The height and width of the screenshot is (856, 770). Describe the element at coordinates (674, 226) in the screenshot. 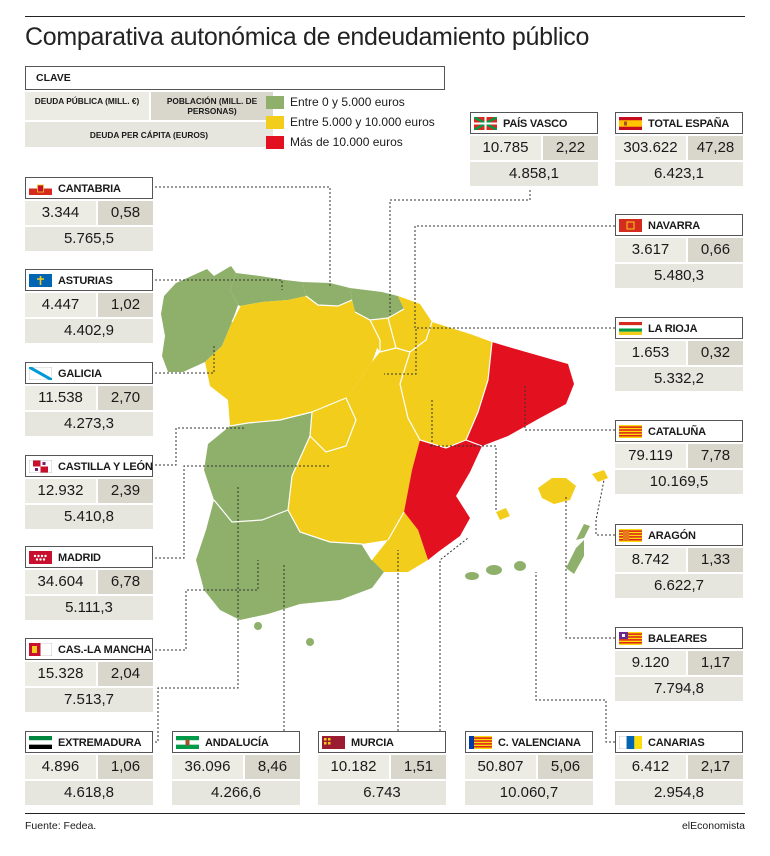

I see `region-name: NAVARRA` at that location.